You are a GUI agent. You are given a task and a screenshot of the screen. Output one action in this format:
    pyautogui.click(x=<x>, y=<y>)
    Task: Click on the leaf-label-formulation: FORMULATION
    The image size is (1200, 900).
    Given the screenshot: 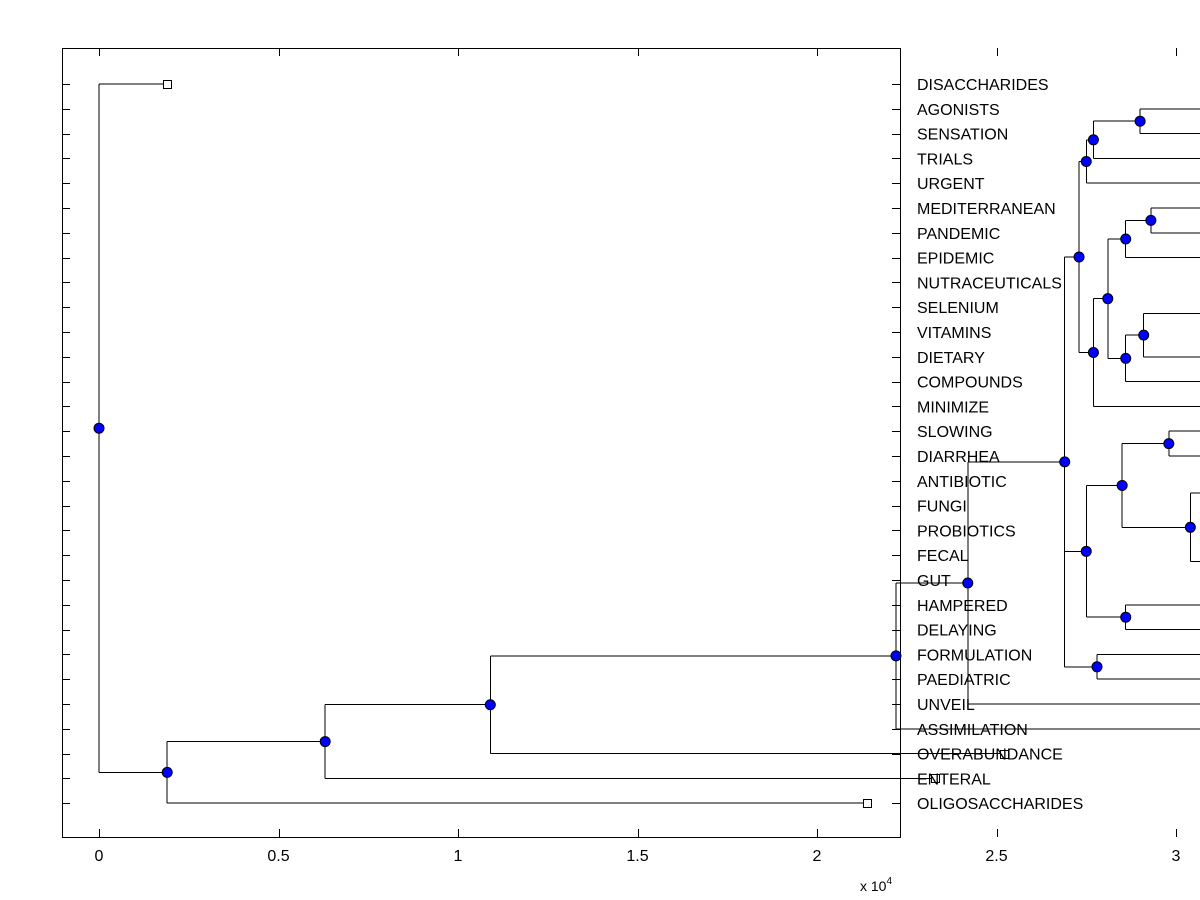 What is the action you would take?
    pyautogui.click(x=974, y=655)
    